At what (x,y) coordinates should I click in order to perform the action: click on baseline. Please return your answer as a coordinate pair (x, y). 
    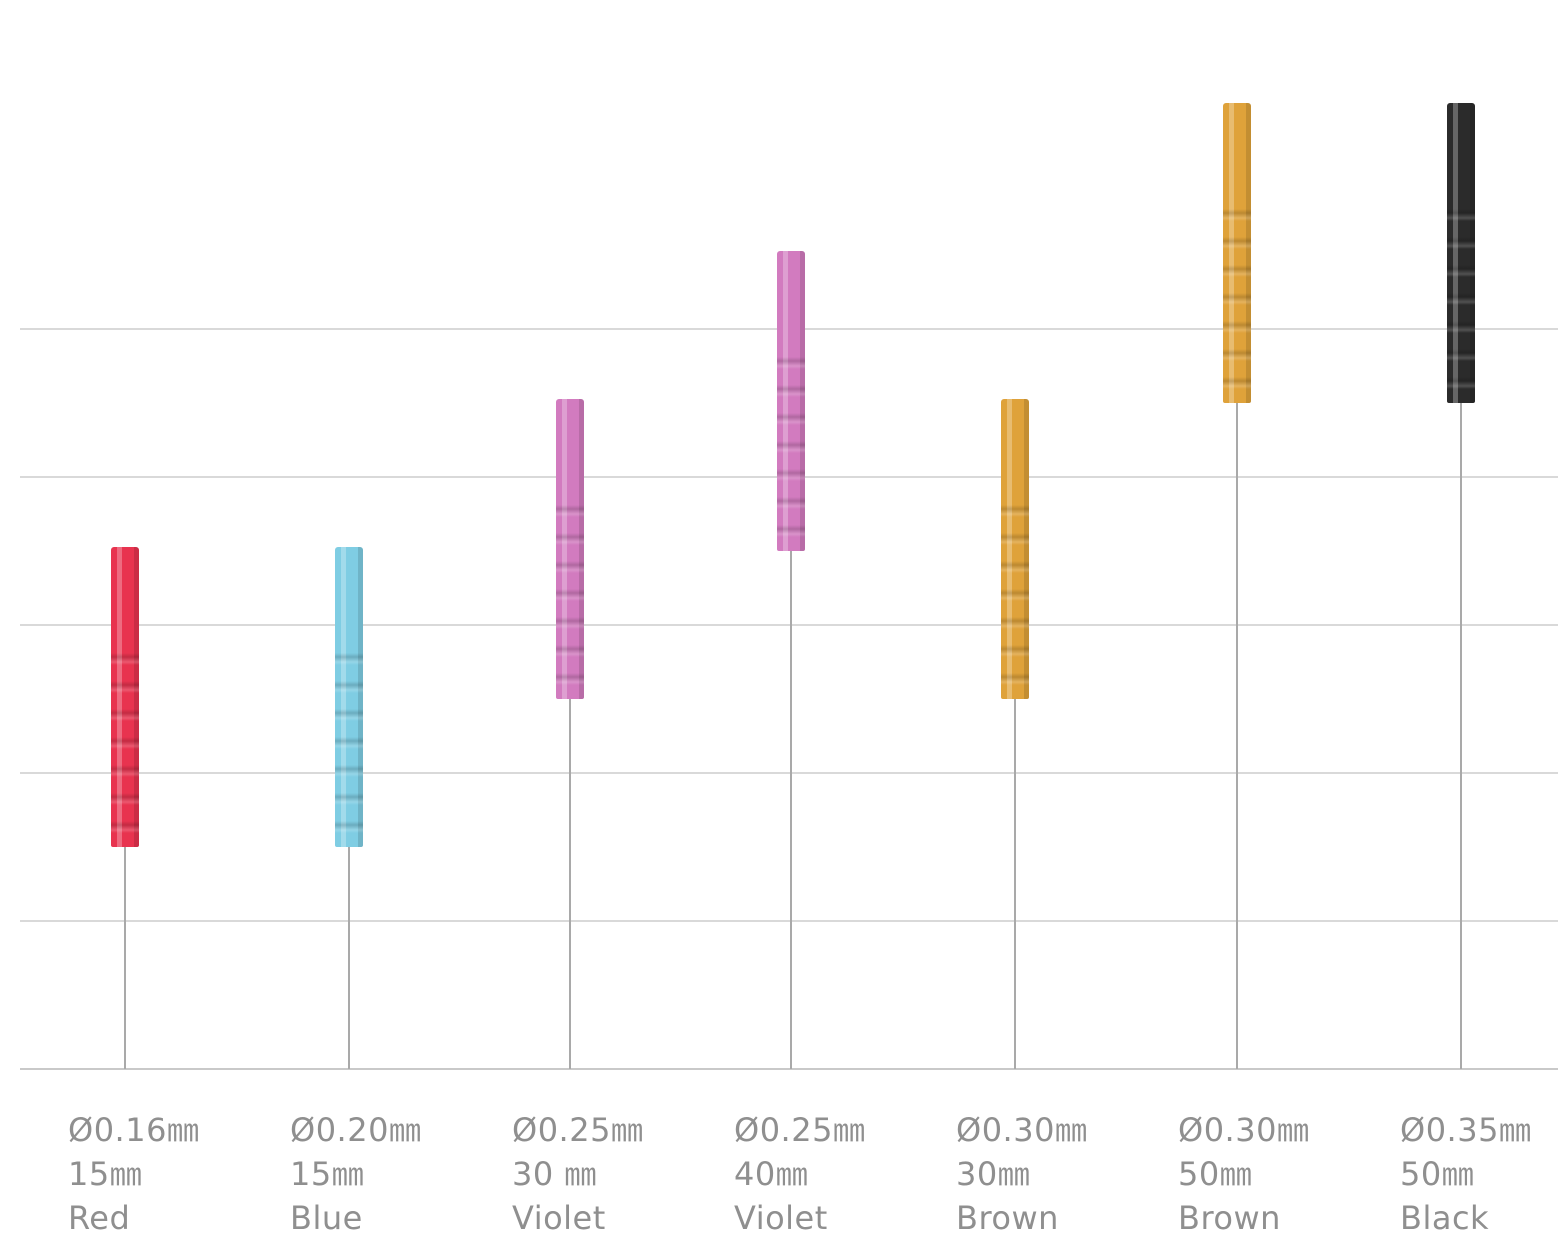
    Looking at the image, I should click on (789, 1069).